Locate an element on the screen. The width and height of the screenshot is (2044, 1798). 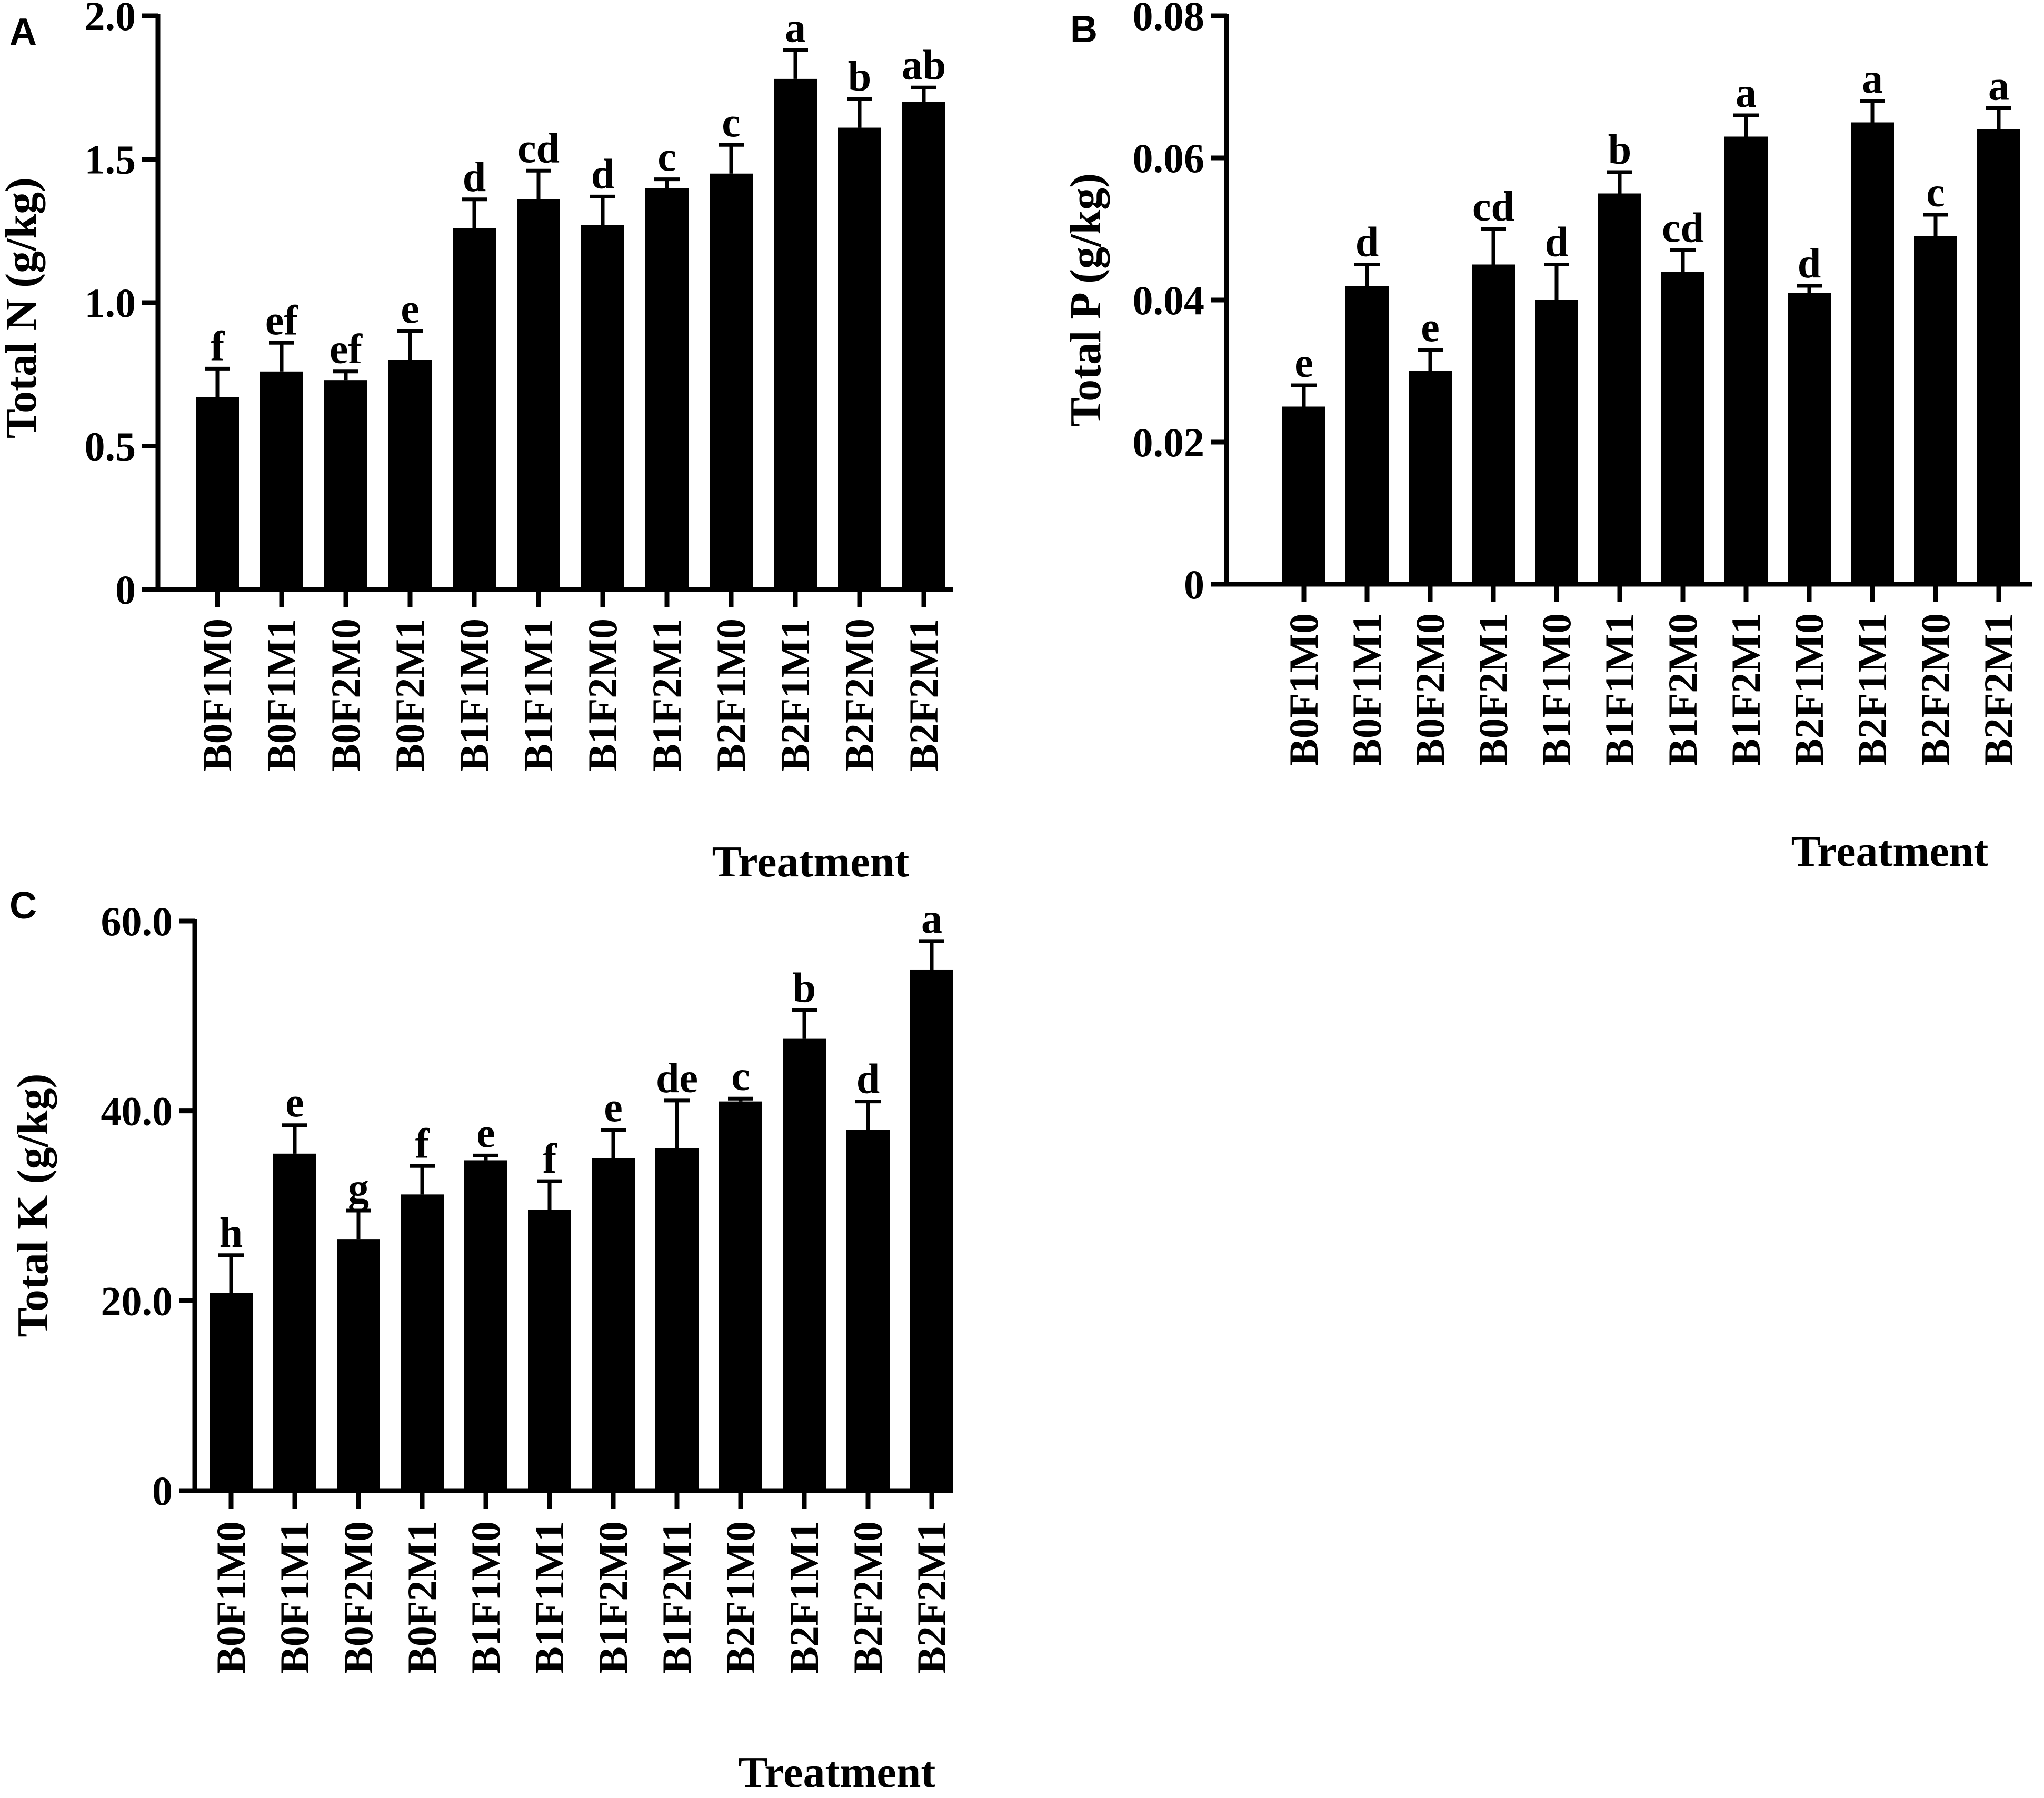
panel-b-category-label: B1F2M0 is located at coordinates (1683, 689).